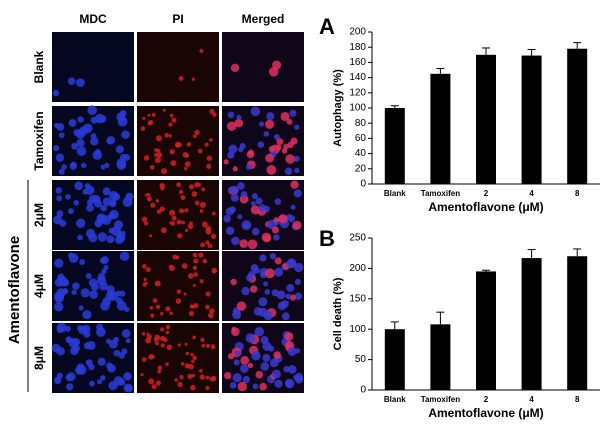 The width and height of the screenshot is (606, 425). What do you see at coordinates (441, 399) in the screenshot?
I see `x-tick-label: Tamoxifen` at bounding box center [441, 399].